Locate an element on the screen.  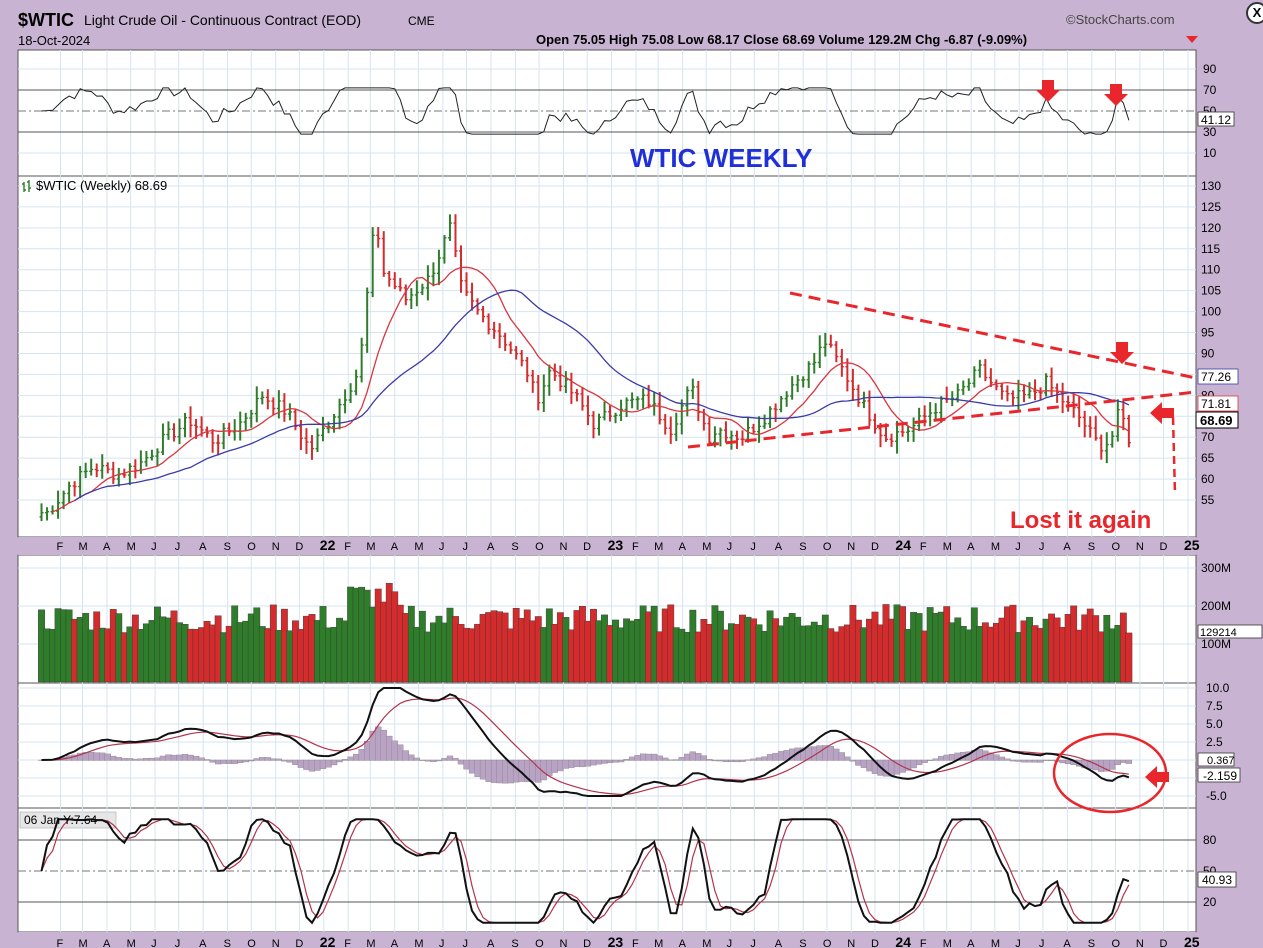
watermark: ©StockCharts.com is located at coordinates (1120, 19).